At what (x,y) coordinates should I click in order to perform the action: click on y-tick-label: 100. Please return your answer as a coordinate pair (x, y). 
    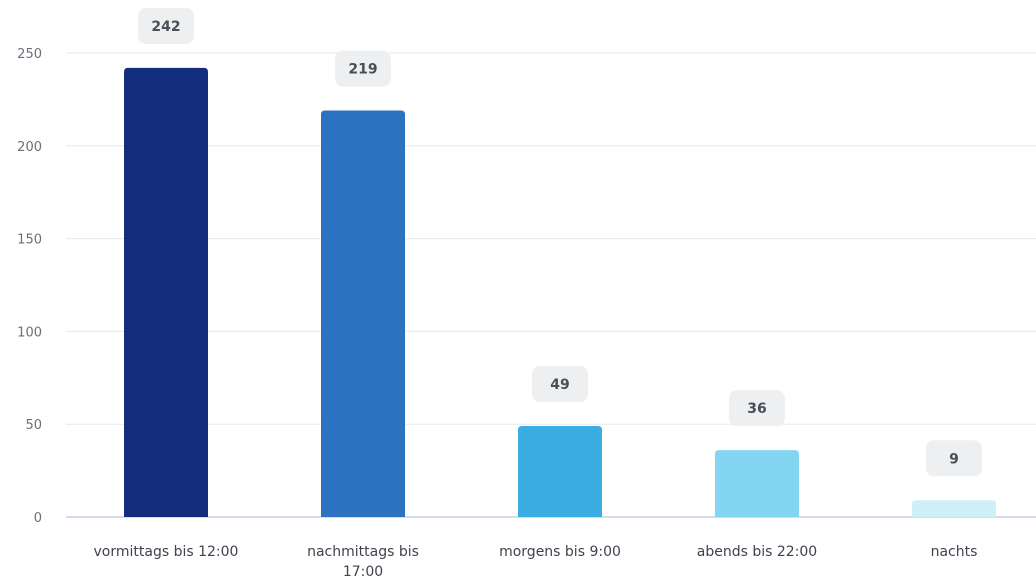
    Looking at the image, I should click on (29, 332).